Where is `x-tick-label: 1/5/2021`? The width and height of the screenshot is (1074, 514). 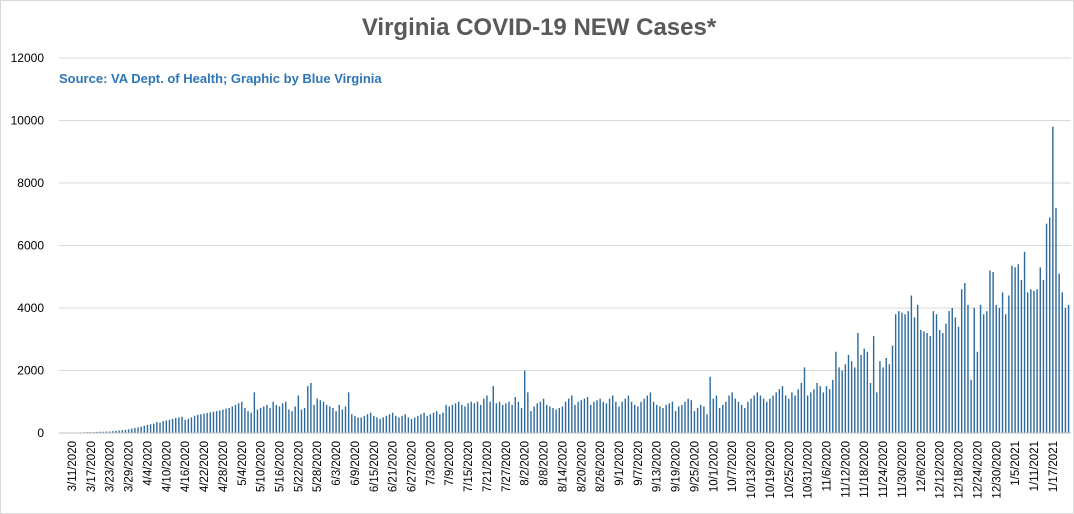
x-tick-label: 1/5/2021 is located at coordinates (1016, 463).